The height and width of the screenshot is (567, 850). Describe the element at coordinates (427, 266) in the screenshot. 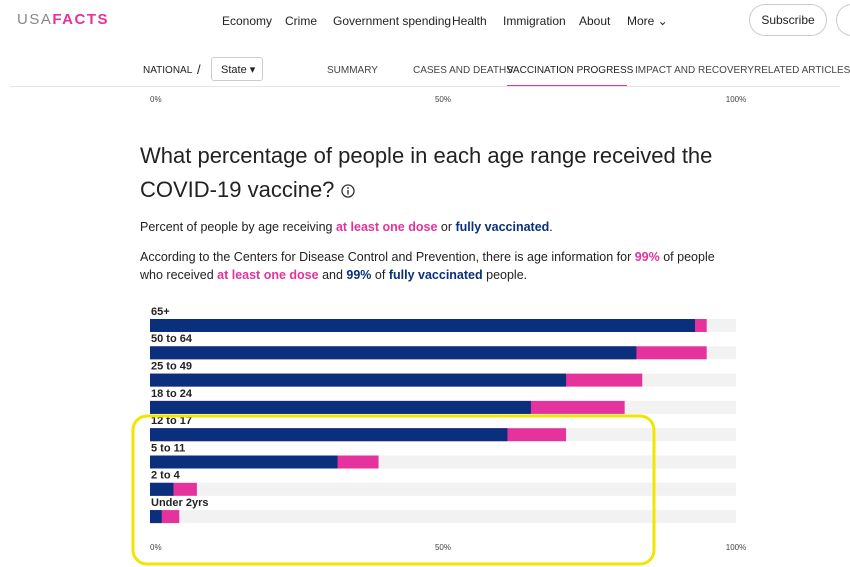

I see `note-text: of people who received` at that location.